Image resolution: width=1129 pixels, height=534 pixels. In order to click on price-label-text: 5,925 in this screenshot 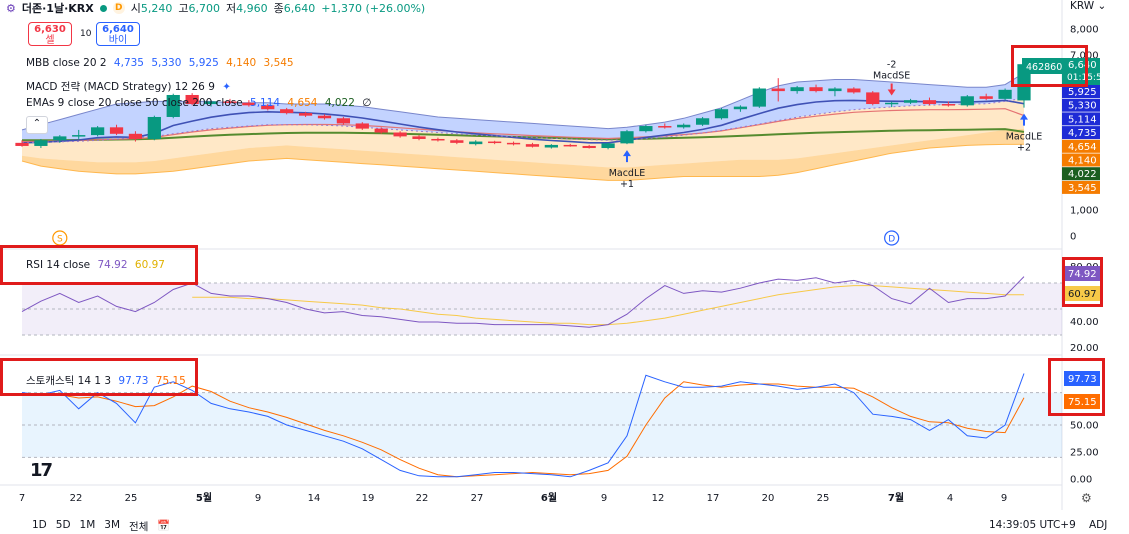, I will do `click(1082, 92)`.